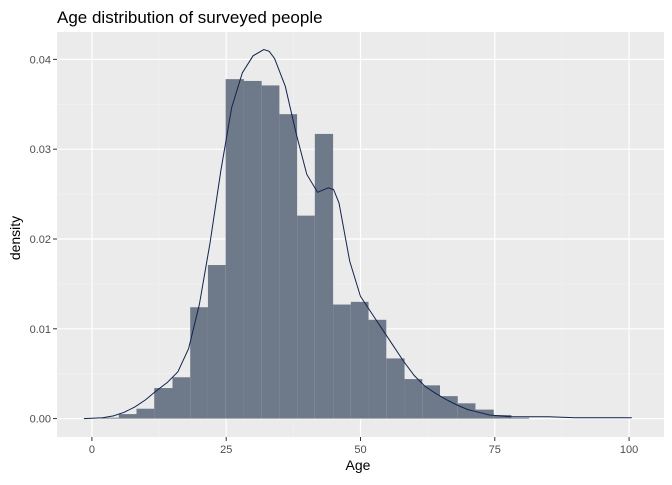  Describe the element at coordinates (15, 238) in the screenshot. I see `y-axis-title: density` at that location.